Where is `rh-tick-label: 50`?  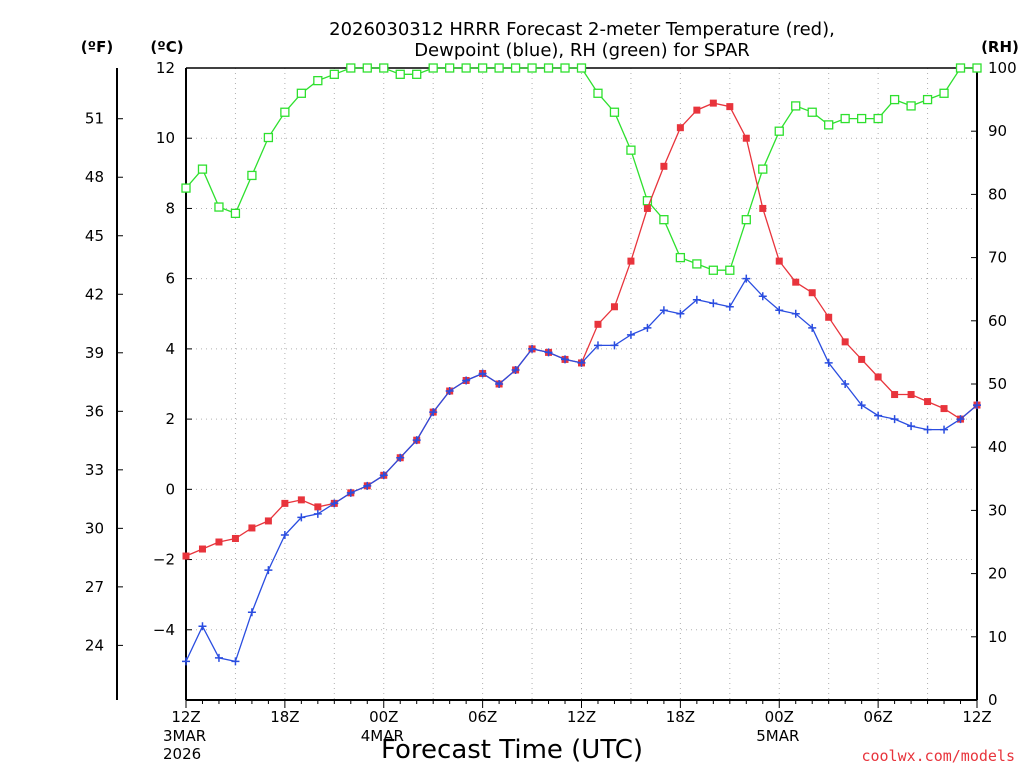
rh-tick-label: 50 is located at coordinates (997, 384).